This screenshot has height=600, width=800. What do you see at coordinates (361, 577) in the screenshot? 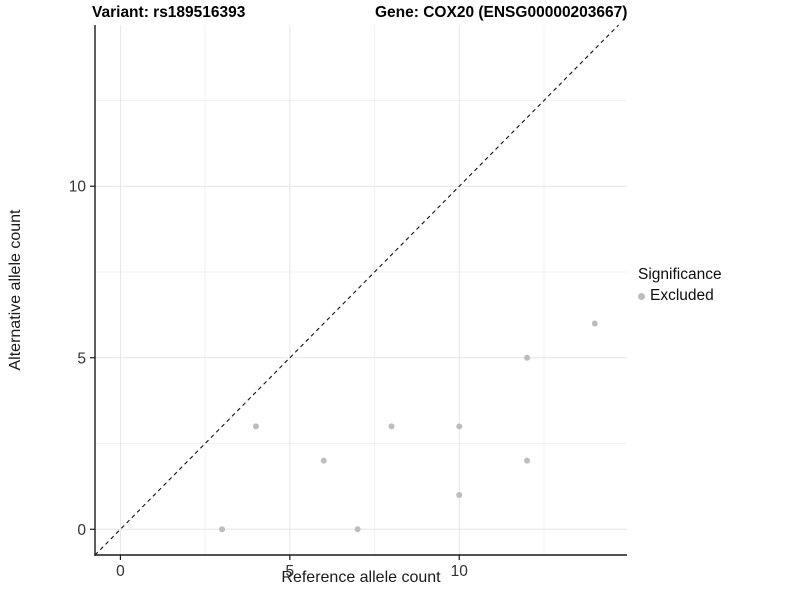
I see `x-axis-title: Reference allele count` at bounding box center [361, 577].